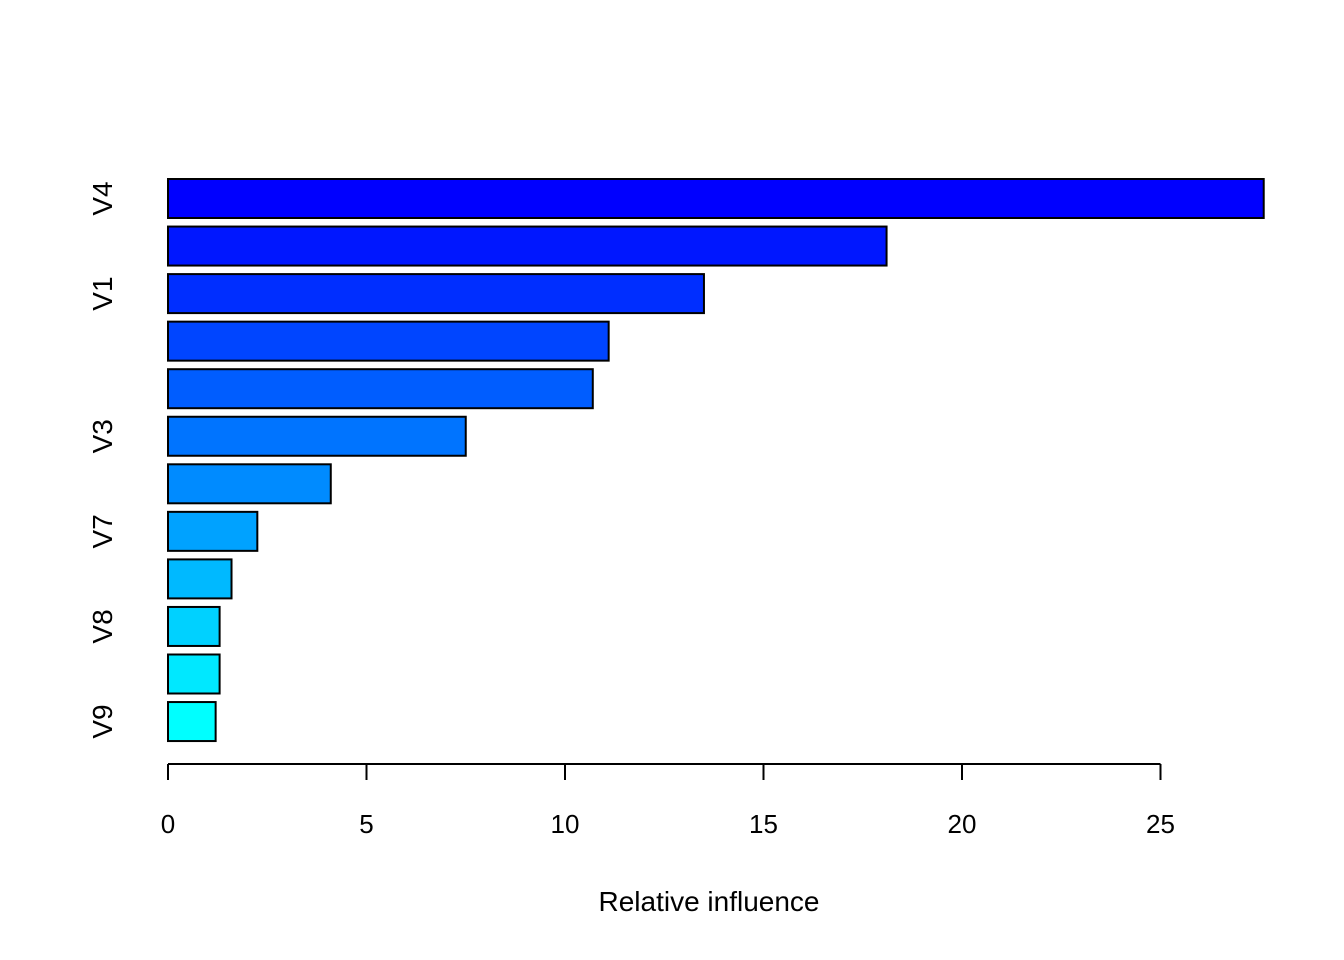 The width and height of the screenshot is (1344, 960). What do you see at coordinates (763, 824) in the screenshot?
I see `x-tick-label-15: 15` at bounding box center [763, 824].